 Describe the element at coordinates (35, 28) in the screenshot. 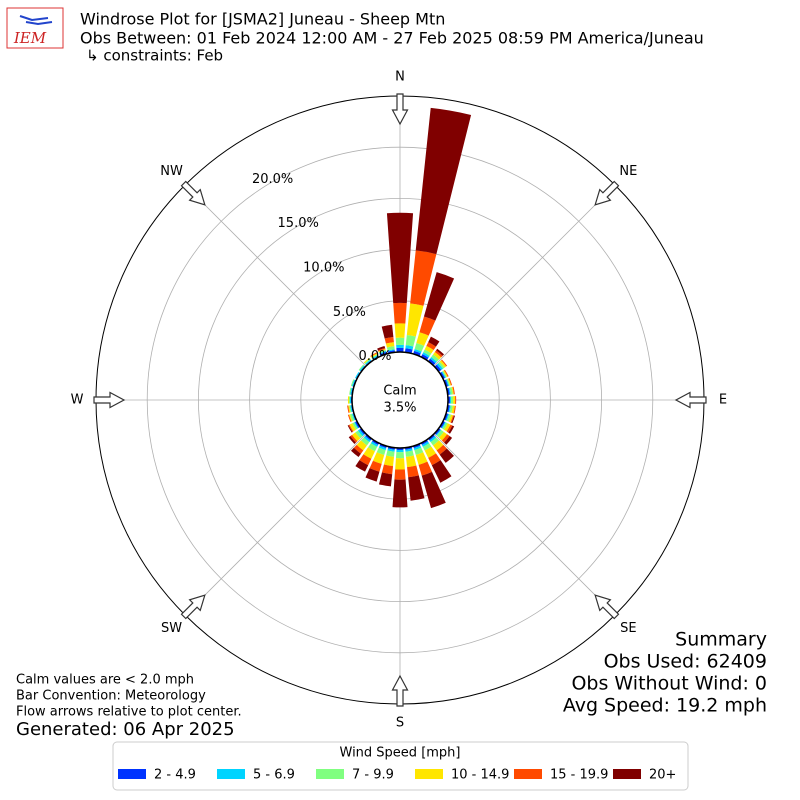

I see `logo: IEM` at that location.